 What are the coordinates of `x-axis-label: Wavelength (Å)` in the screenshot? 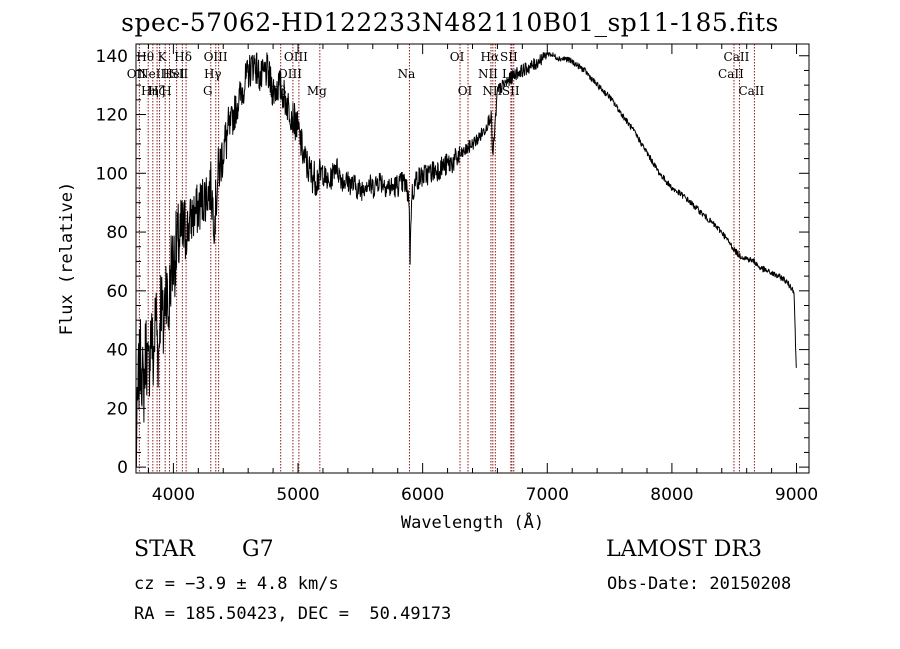 It's located at (472, 522).